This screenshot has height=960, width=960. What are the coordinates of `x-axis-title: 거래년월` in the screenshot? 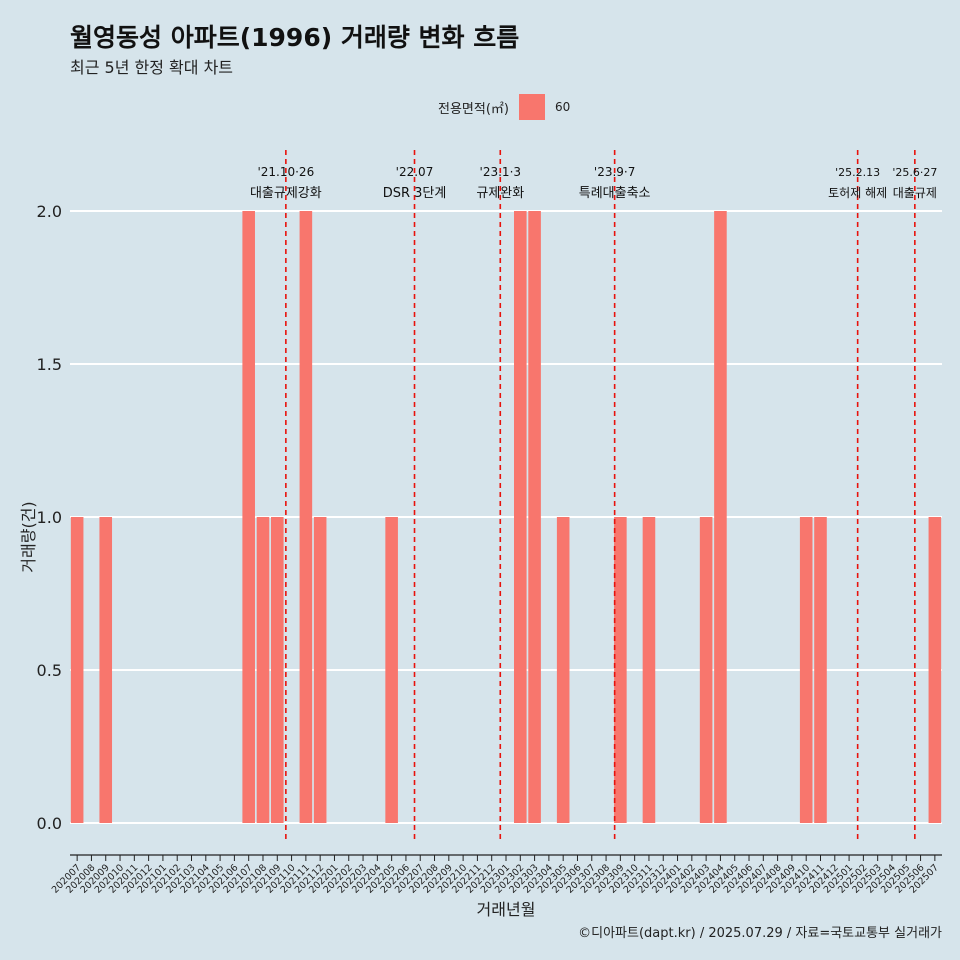 It's located at (506, 909).